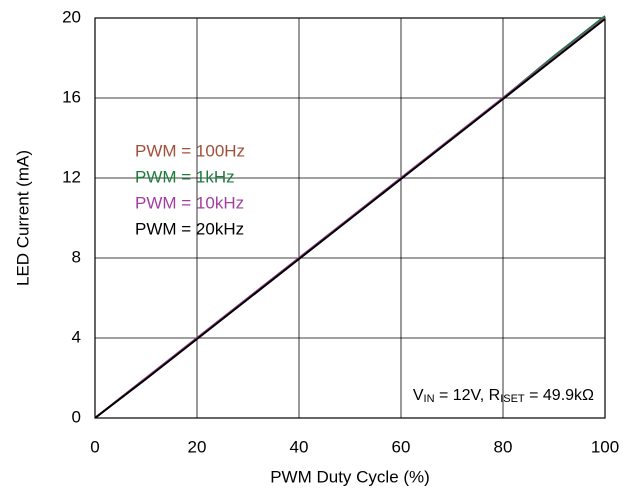  What do you see at coordinates (512, 399) in the screenshot?
I see `annotation-part: ISET` at bounding box center [512, 399].